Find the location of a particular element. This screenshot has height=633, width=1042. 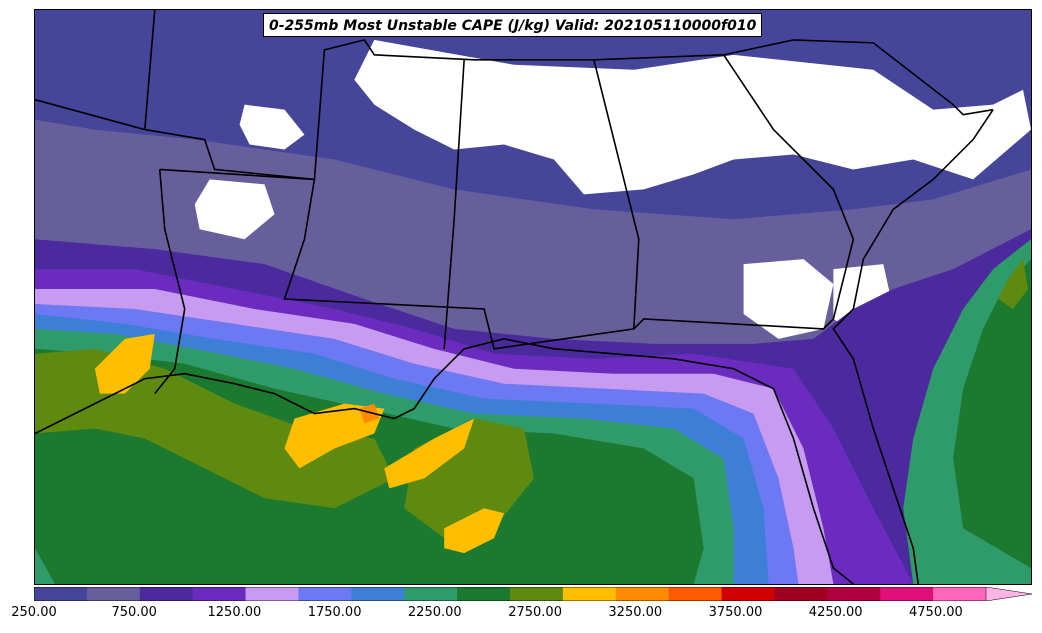

colorbar-tick-label: 1750.00 is located at coordinates (334, 612).